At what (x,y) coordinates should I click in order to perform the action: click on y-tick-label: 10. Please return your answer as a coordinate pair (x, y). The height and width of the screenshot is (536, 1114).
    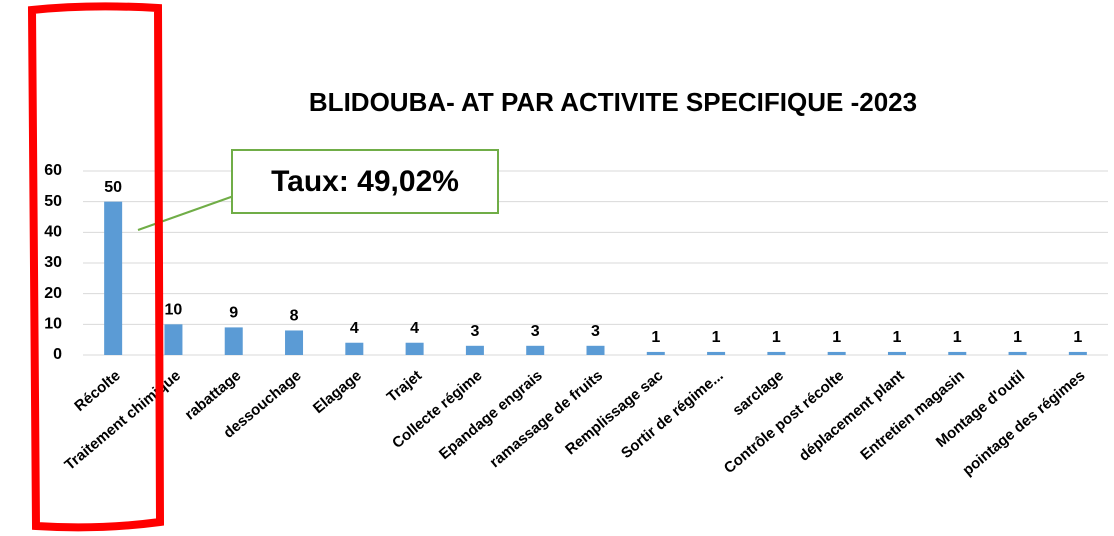
    Looking at the image, I should click on (53, 324).